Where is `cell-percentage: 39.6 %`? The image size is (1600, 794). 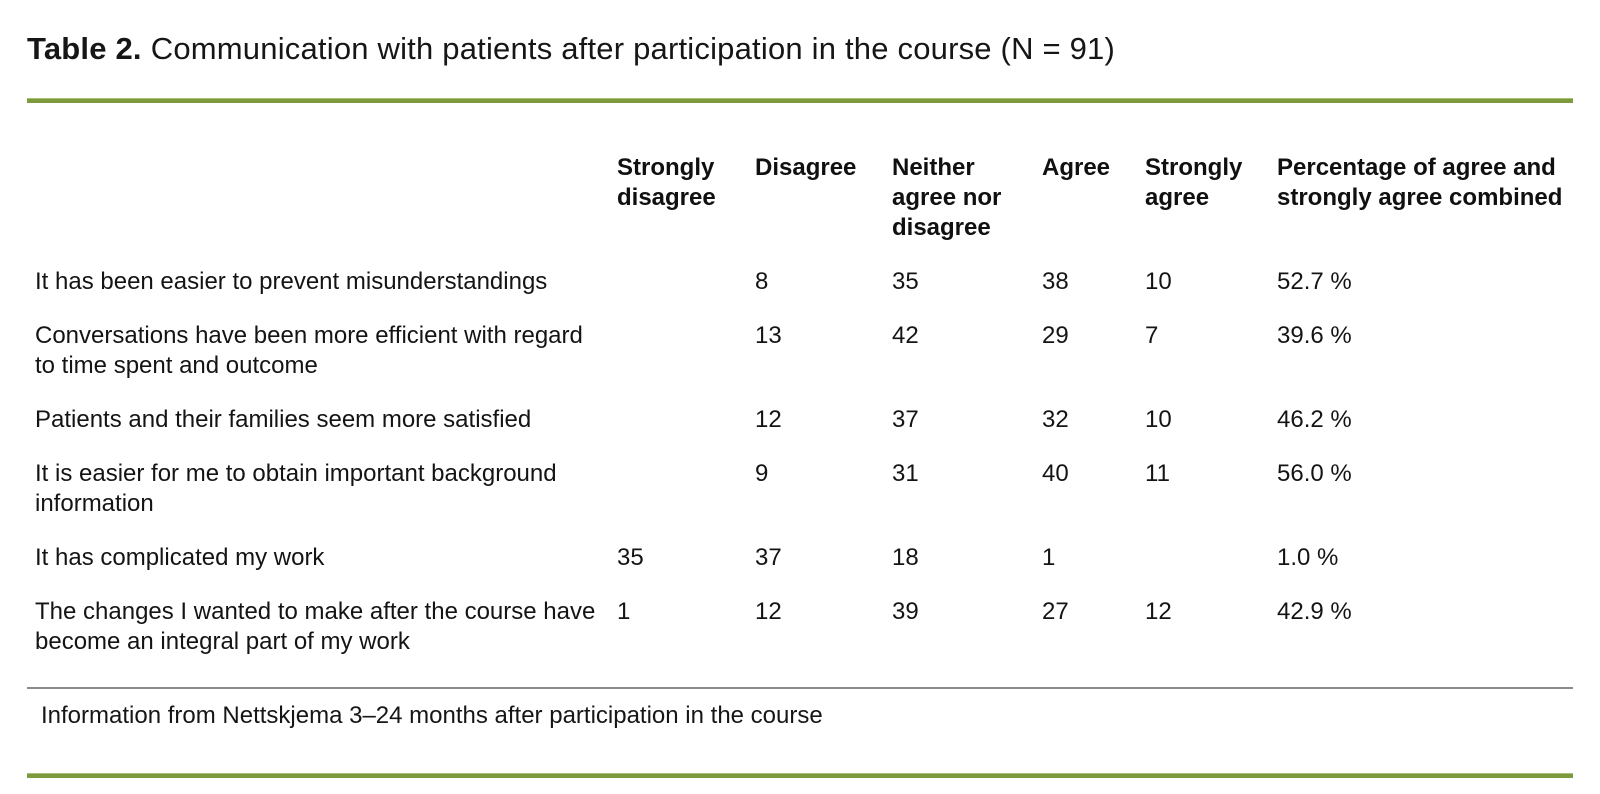
cell-percentage: 39.6 % is located at coordinates (1314, 335).